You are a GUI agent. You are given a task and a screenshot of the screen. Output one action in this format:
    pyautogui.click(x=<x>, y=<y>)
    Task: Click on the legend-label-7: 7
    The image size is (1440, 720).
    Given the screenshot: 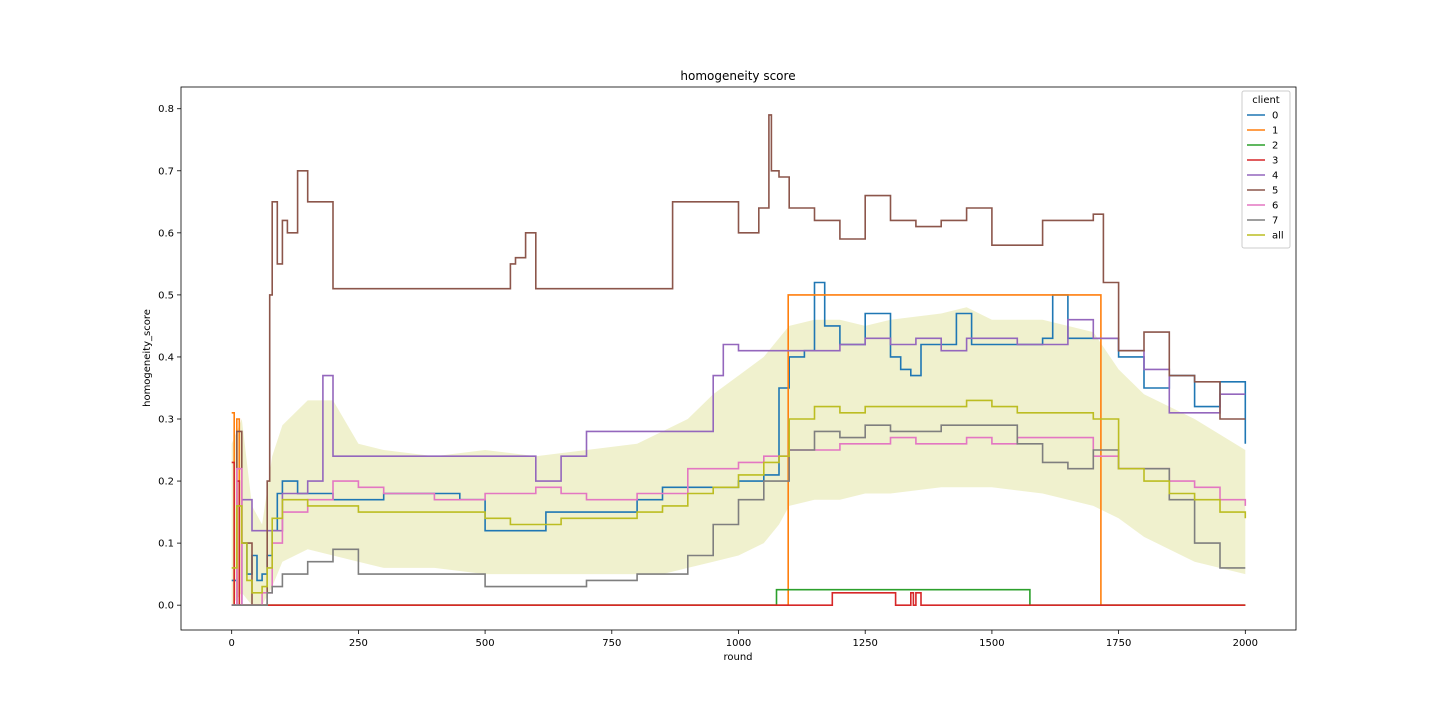 What is the action you would take?
    pyautogui.click(x=1275, y=221)
    